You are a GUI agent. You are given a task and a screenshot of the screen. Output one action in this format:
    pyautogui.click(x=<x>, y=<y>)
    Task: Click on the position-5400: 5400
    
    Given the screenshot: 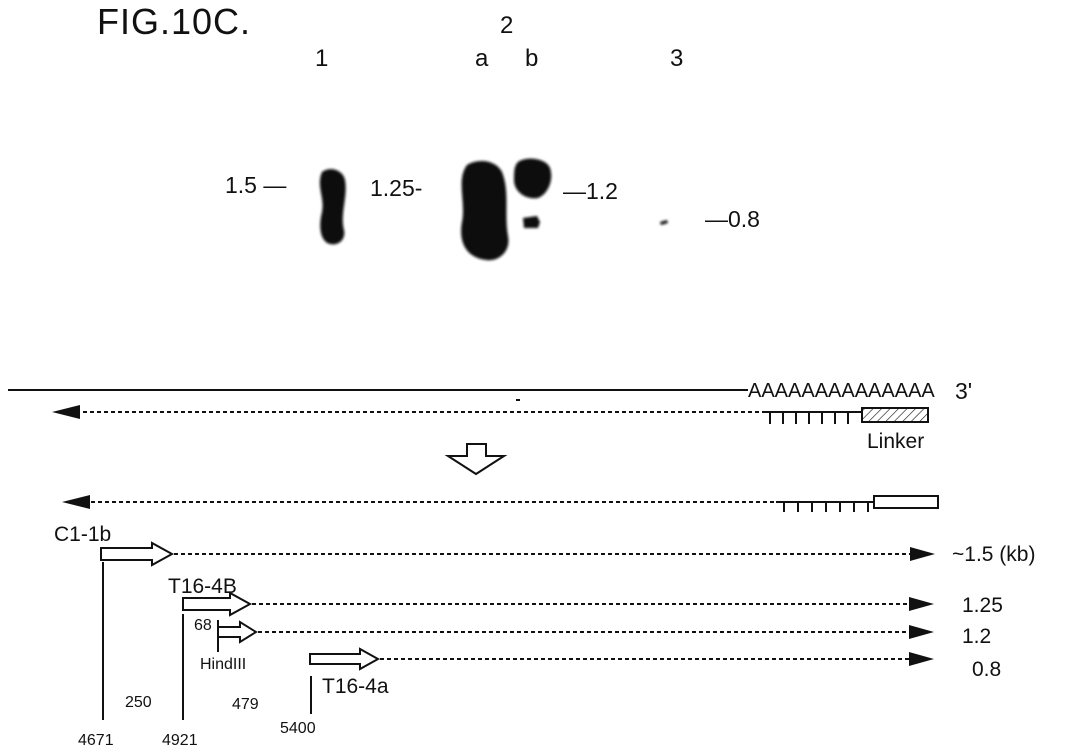 What is the action you would take?
    pyautogui.click(x=298, y=728)
    